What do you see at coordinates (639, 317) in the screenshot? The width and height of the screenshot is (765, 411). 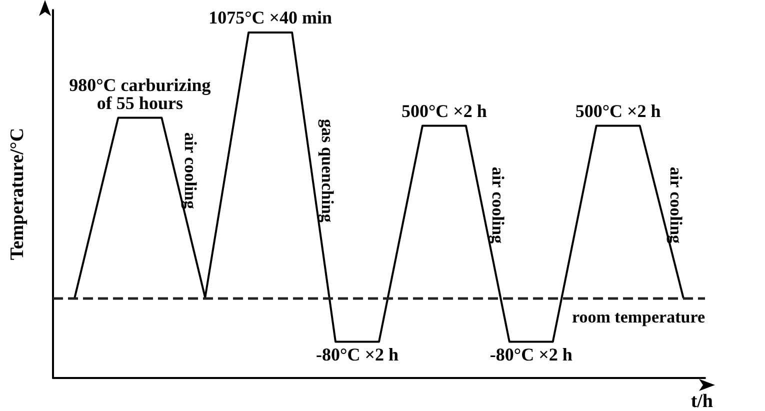 I see `ref-line-label: room temperature` at bounding box center [639, 317].